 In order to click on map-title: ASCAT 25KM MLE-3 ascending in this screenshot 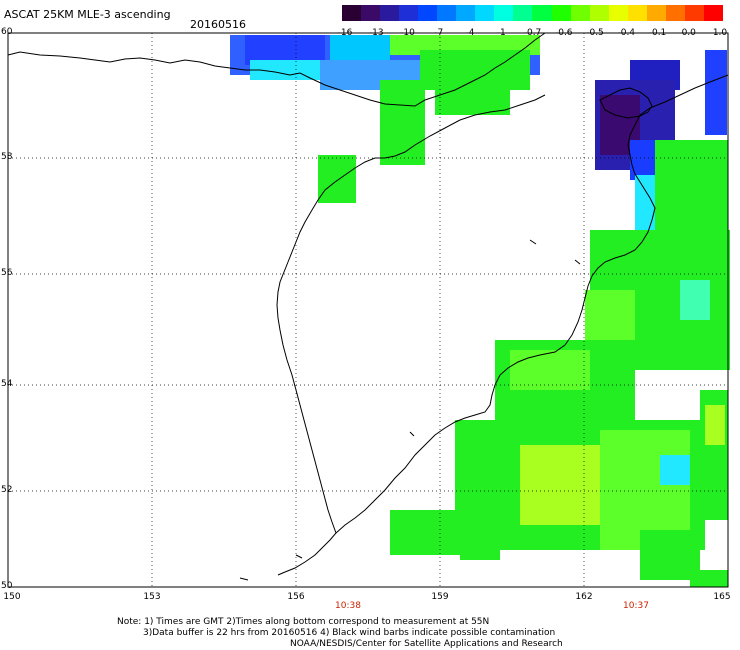, I will do `click(87, 14)`.